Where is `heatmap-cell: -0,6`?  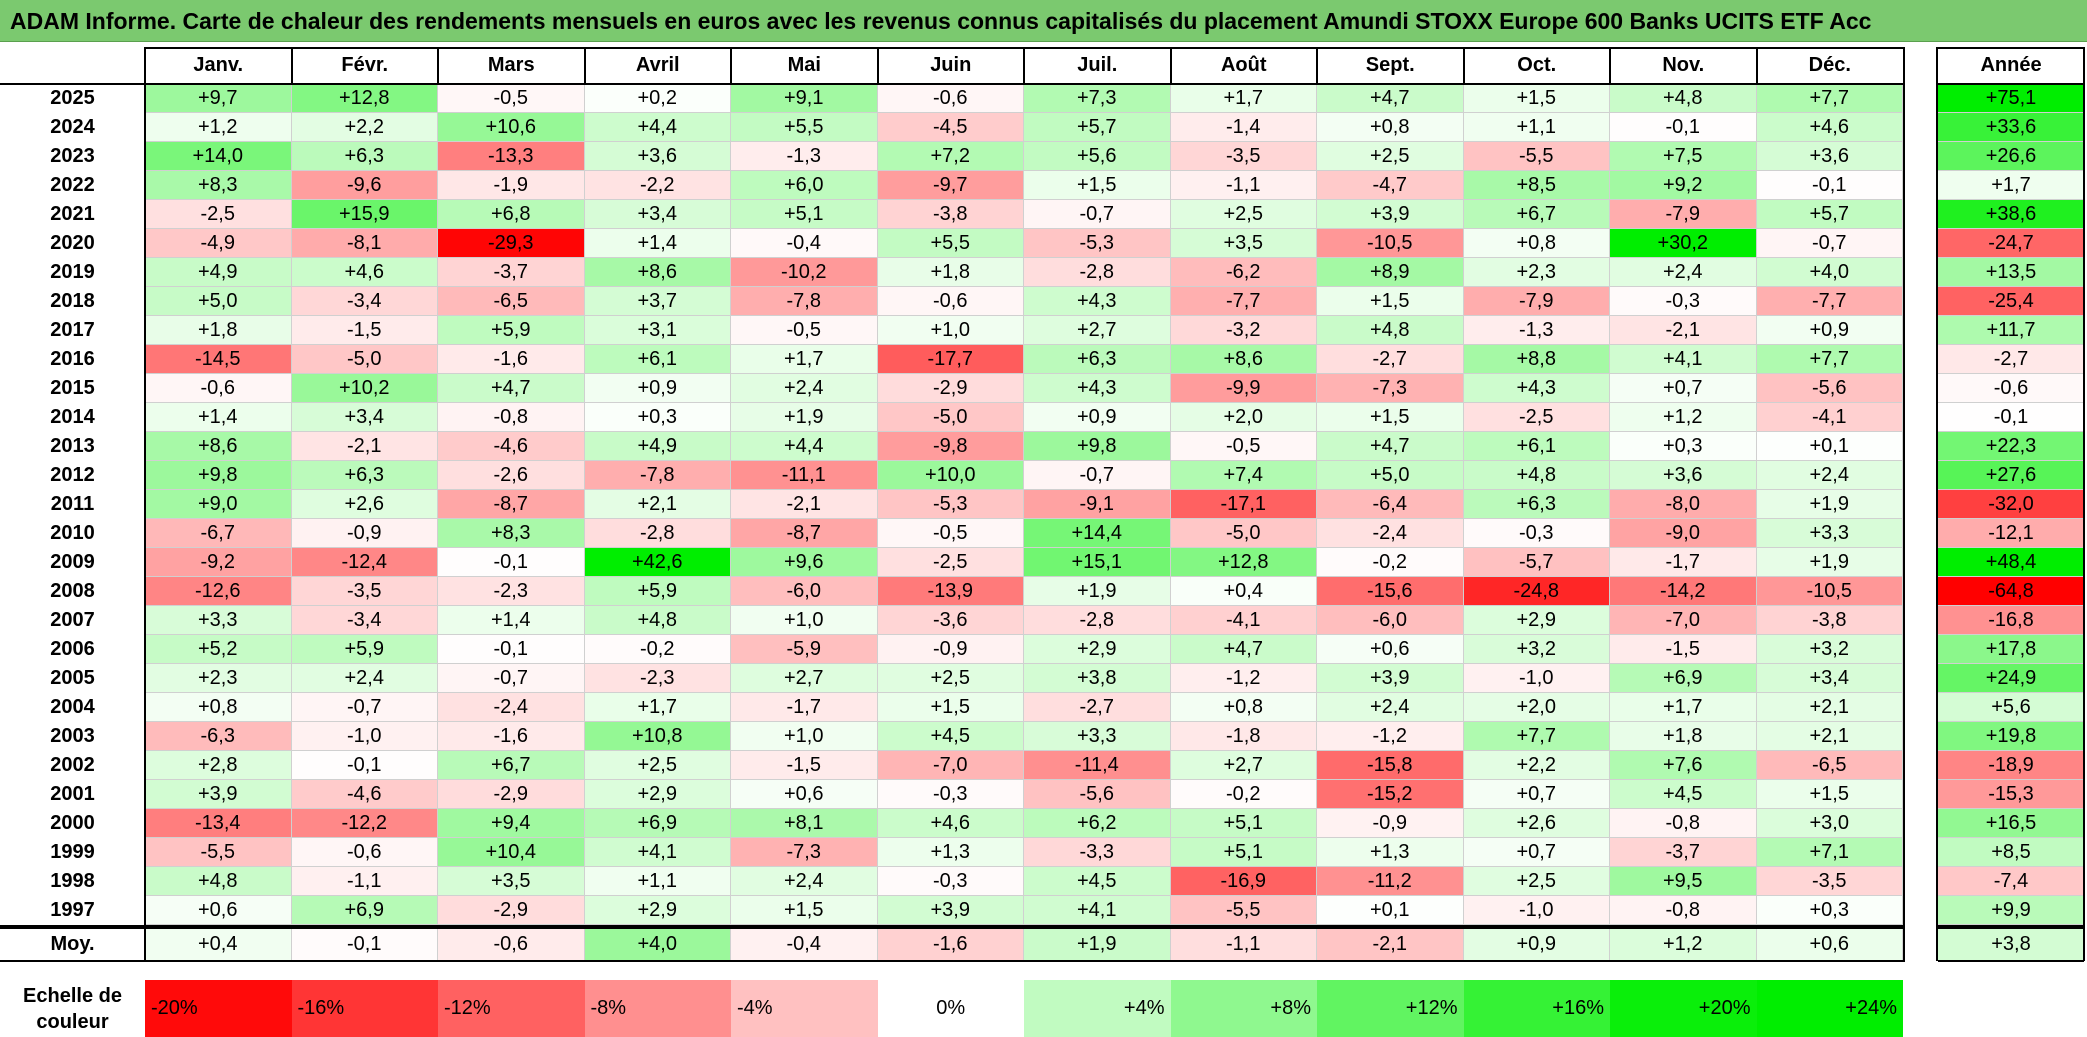 heatmap-cell: -0,6 is located at coordinates (950, 98).